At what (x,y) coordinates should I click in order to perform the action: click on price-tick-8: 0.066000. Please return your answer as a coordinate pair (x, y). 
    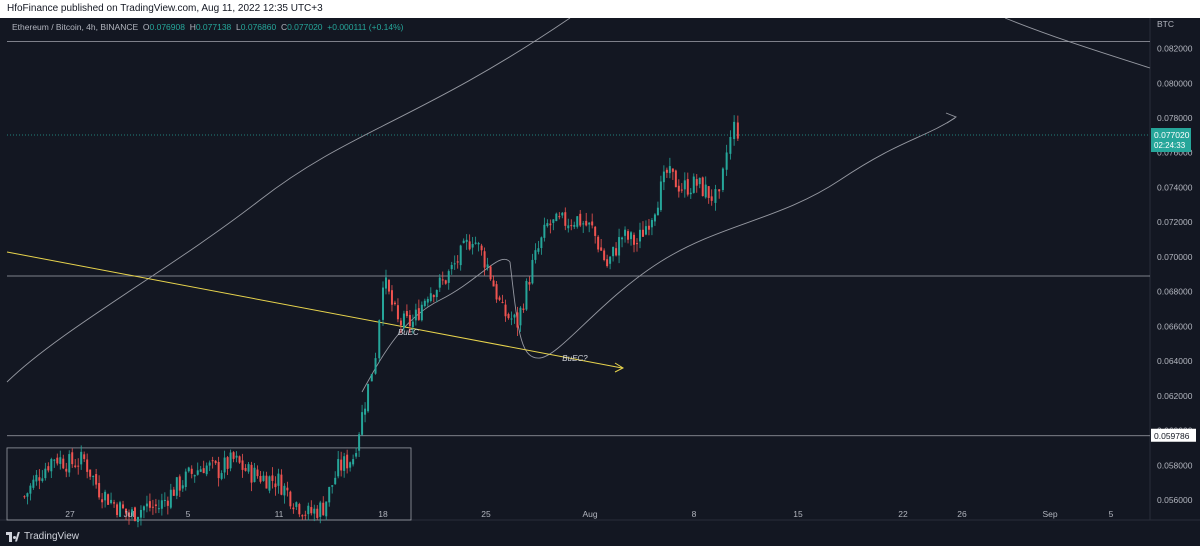
    Looking at the image, I should click on (1175, 326).